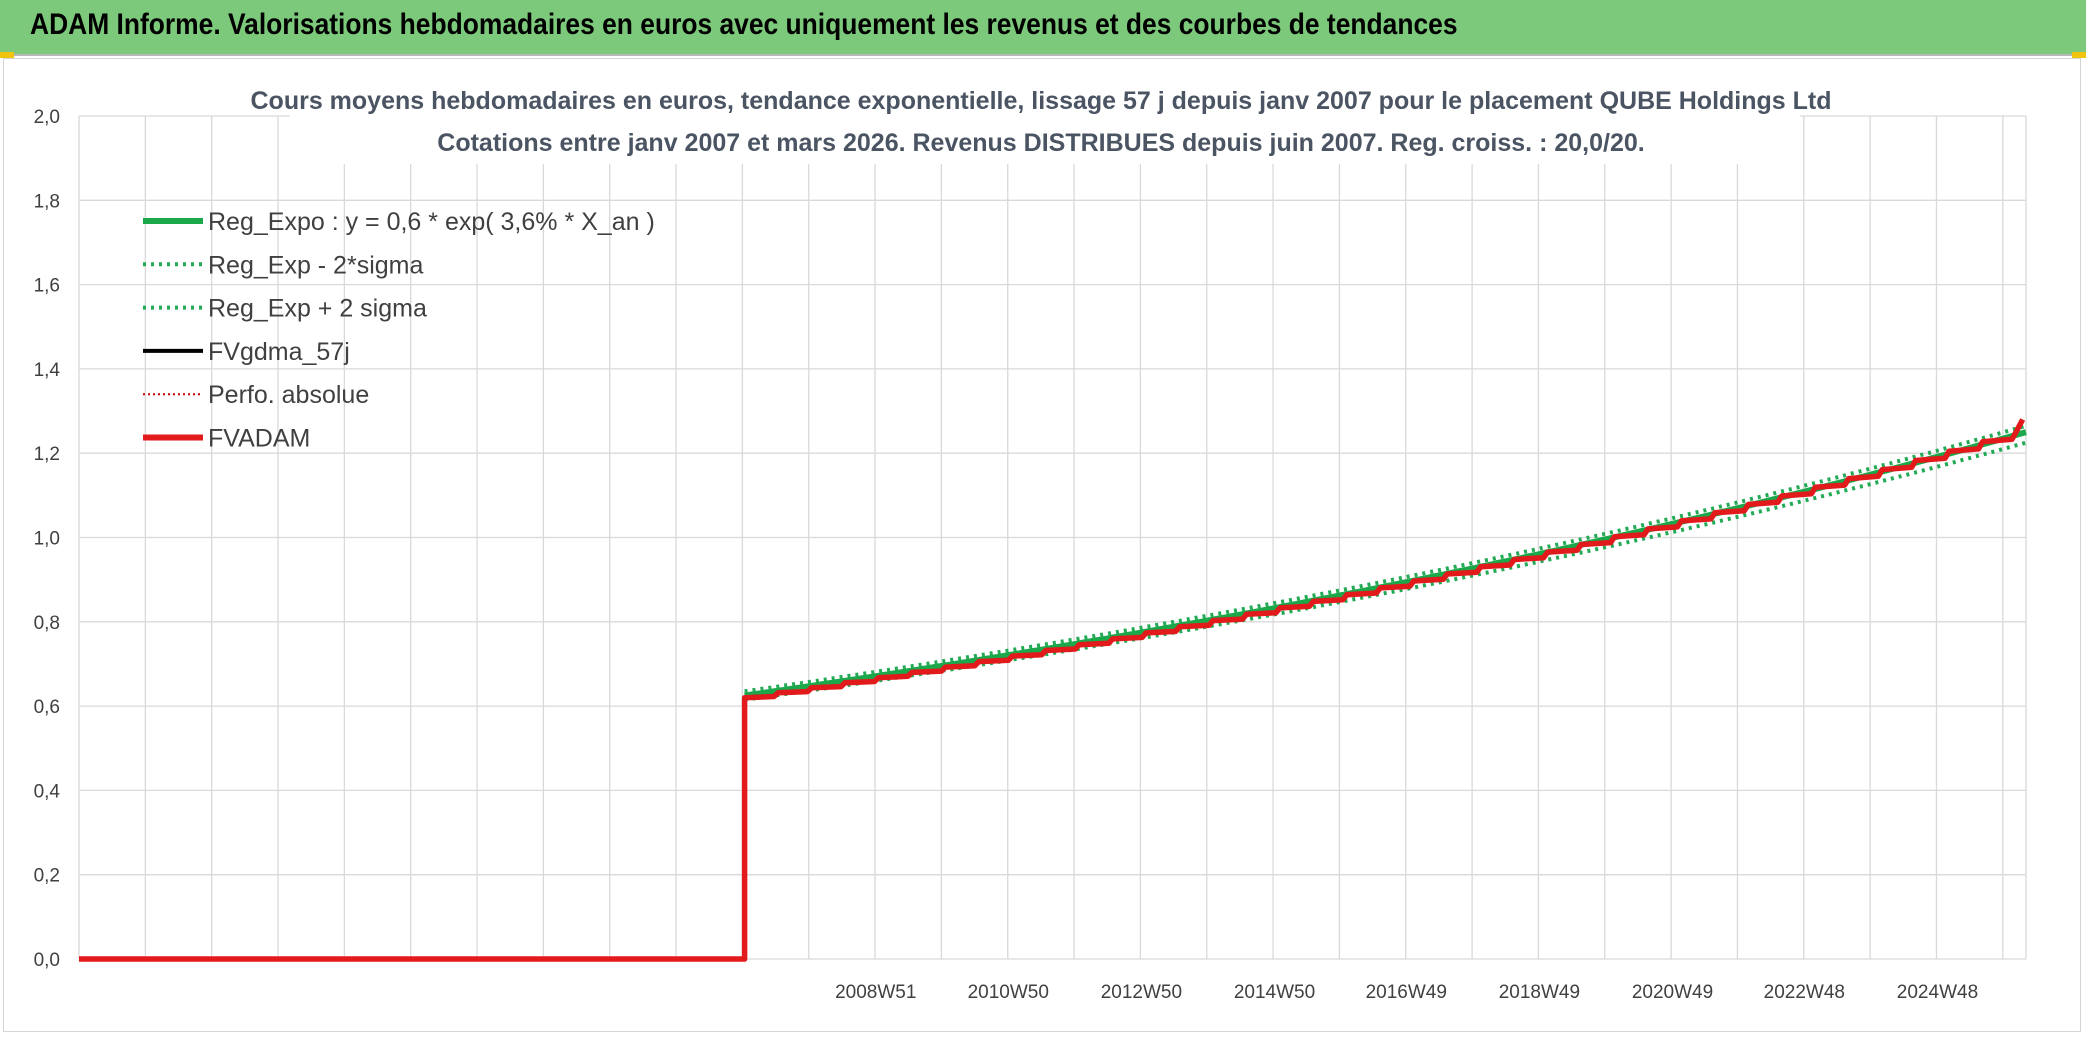 Image resolution: width=2086 pixels, height=1038 pixels. Describe the element at coordinates (1274, 992) in the screenshot. I see `x-tick-label: 2014W50` at that location.